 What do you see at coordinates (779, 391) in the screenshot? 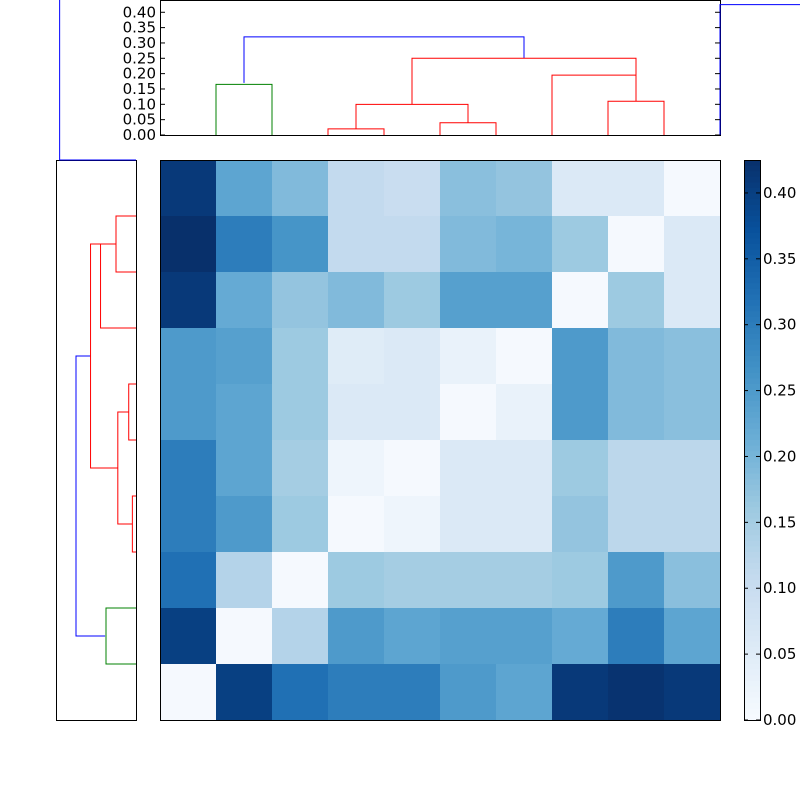
I see `colorbar-tick-label: 0.25` at bounding box center [779, 391].